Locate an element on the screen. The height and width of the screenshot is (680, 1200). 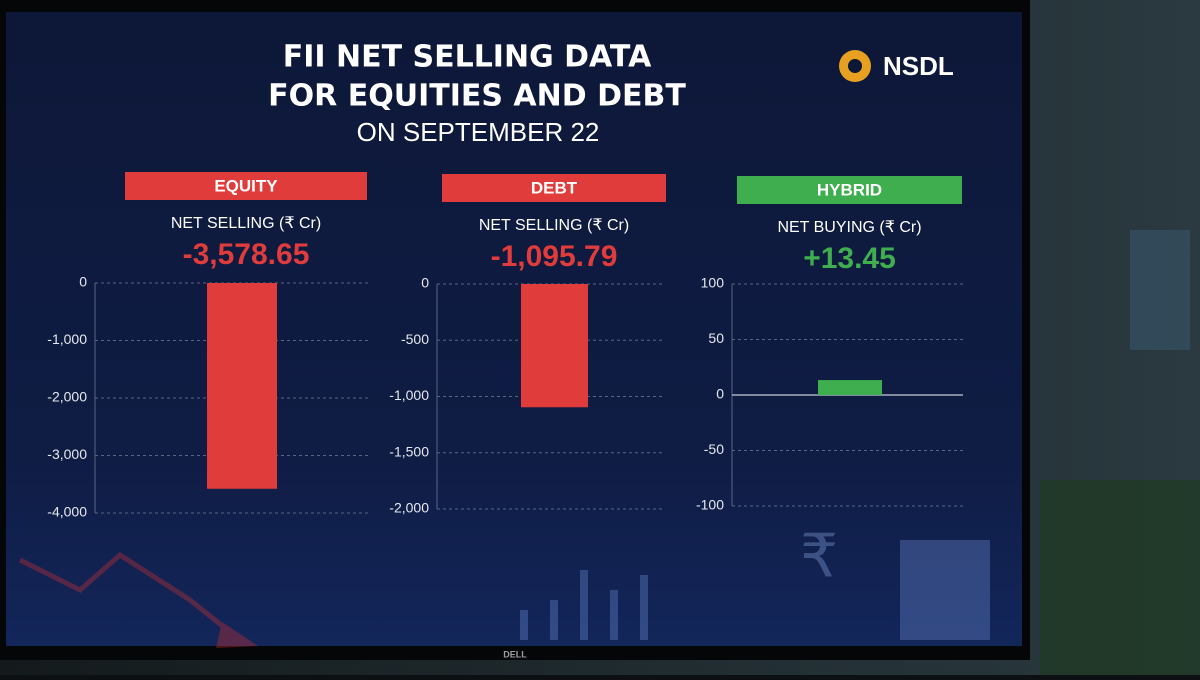
logo-text: NSDL is located at coordinates (918, 66).